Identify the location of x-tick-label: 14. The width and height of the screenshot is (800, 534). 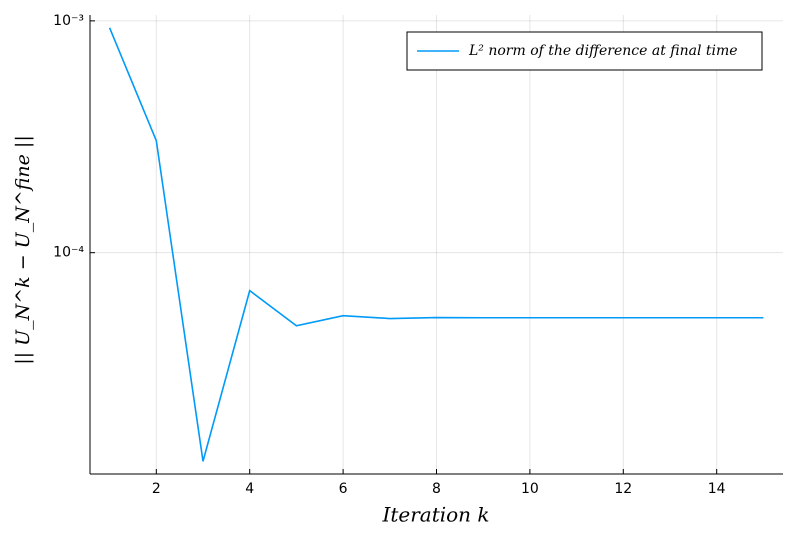
(717, 489).